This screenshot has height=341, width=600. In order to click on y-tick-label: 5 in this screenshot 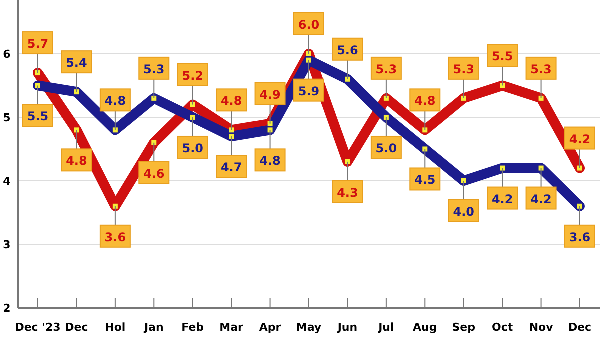, I will do `click(7, 117)`.